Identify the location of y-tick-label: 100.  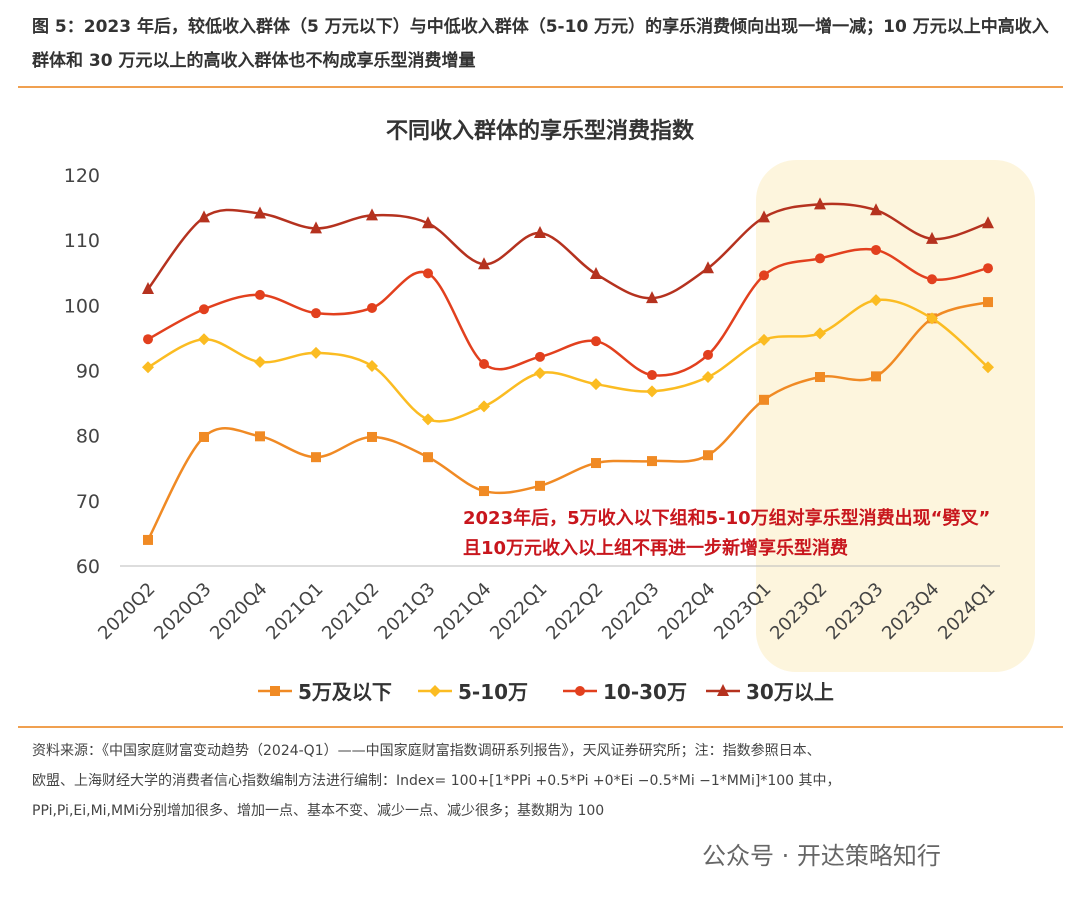
(82, 306).